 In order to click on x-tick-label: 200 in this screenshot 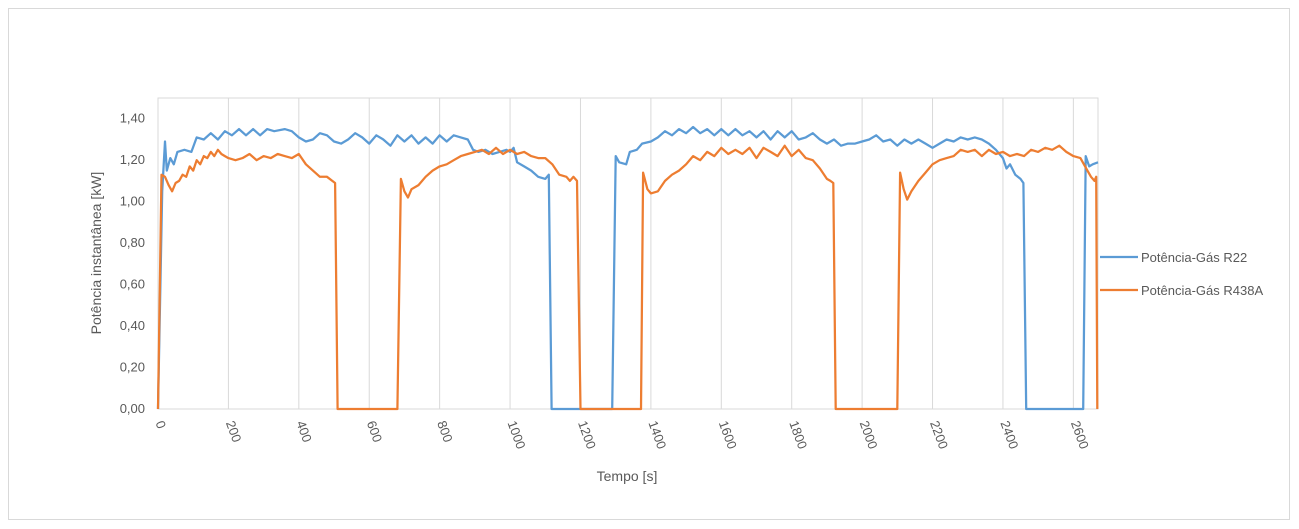, I will do `click(234, 432)`.